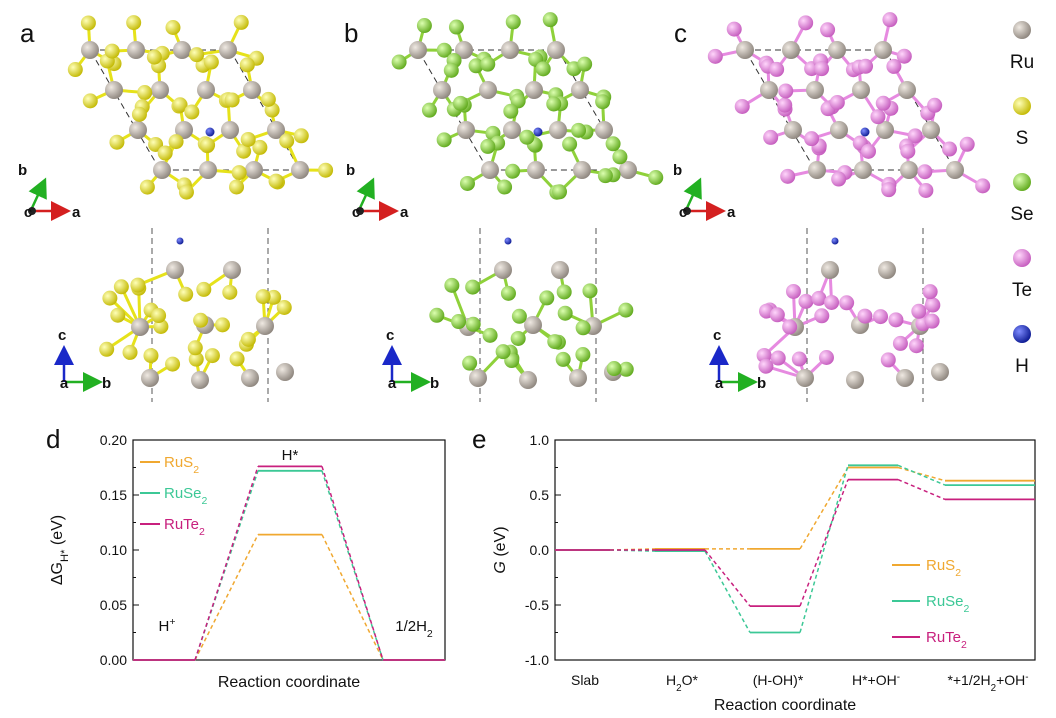 This screenshot has width=1056, height=718. Describe the element at coordinates (289, 563) in the screenshot. I see `series-rute2` at that location.